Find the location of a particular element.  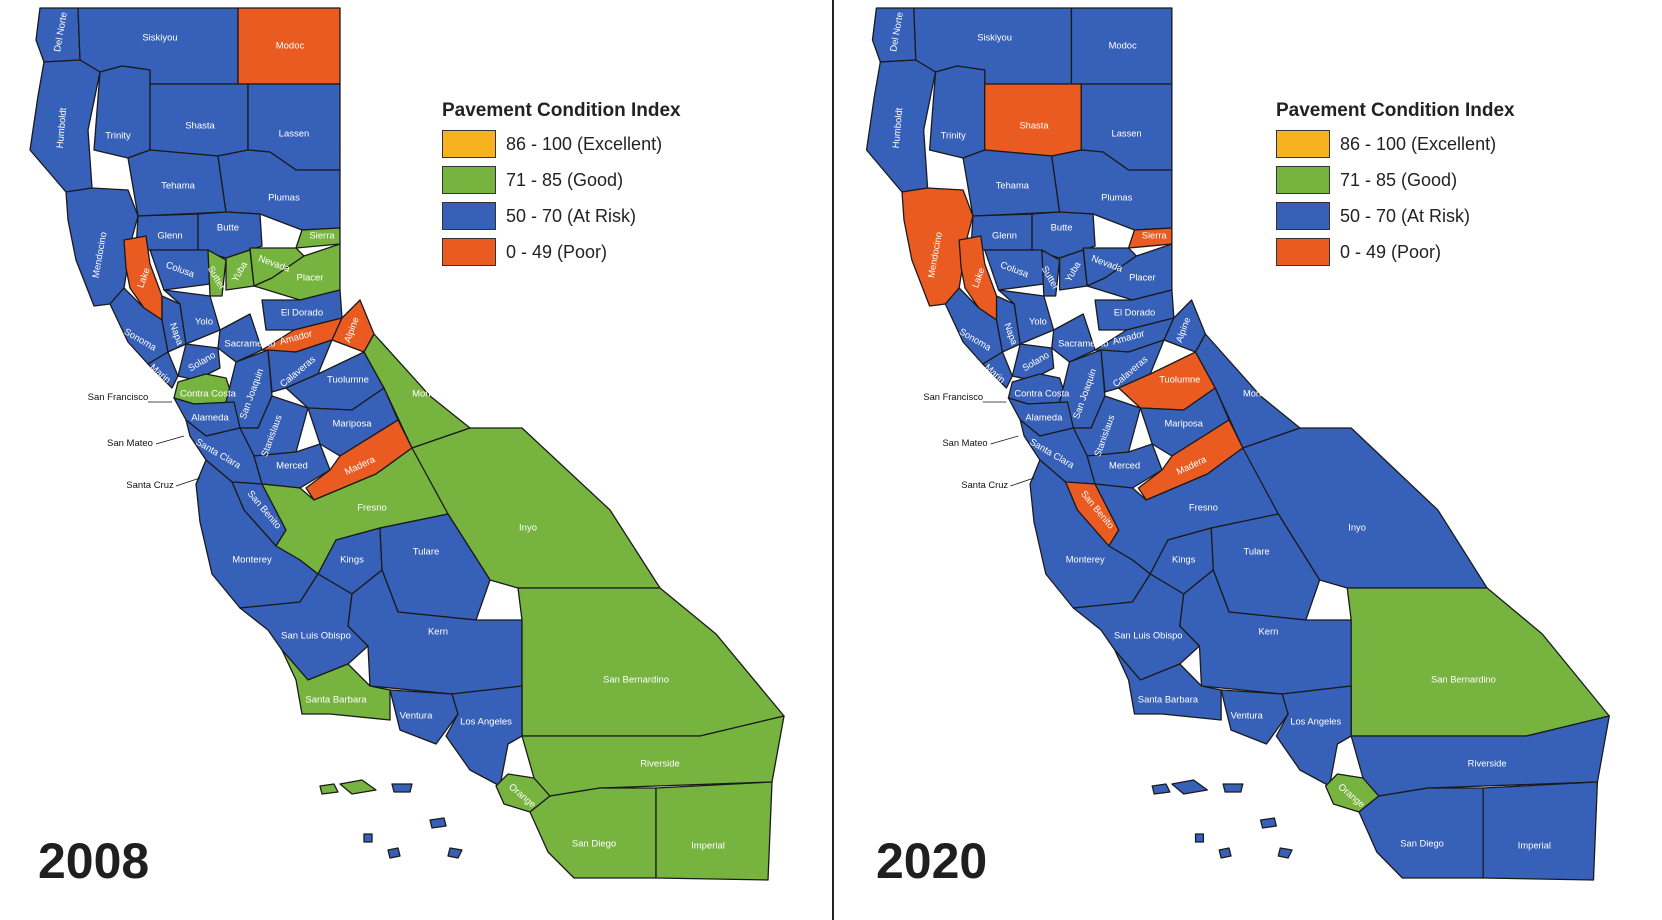

legend-item-excellent: 86 - 100 (Excellent) is located at coordinates (1395, 144).